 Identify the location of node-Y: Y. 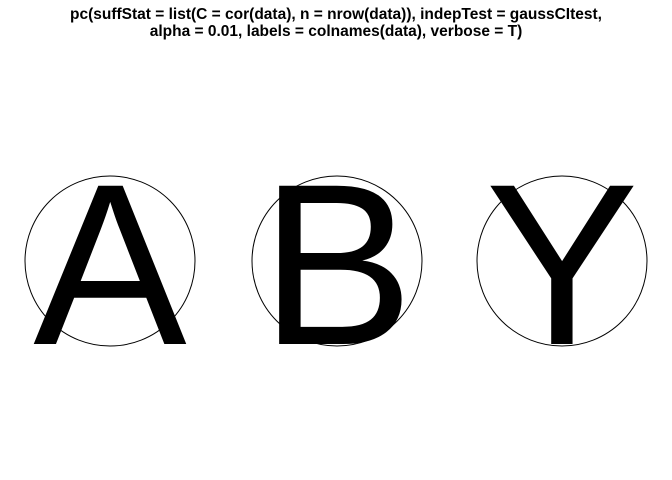
(562, 264).